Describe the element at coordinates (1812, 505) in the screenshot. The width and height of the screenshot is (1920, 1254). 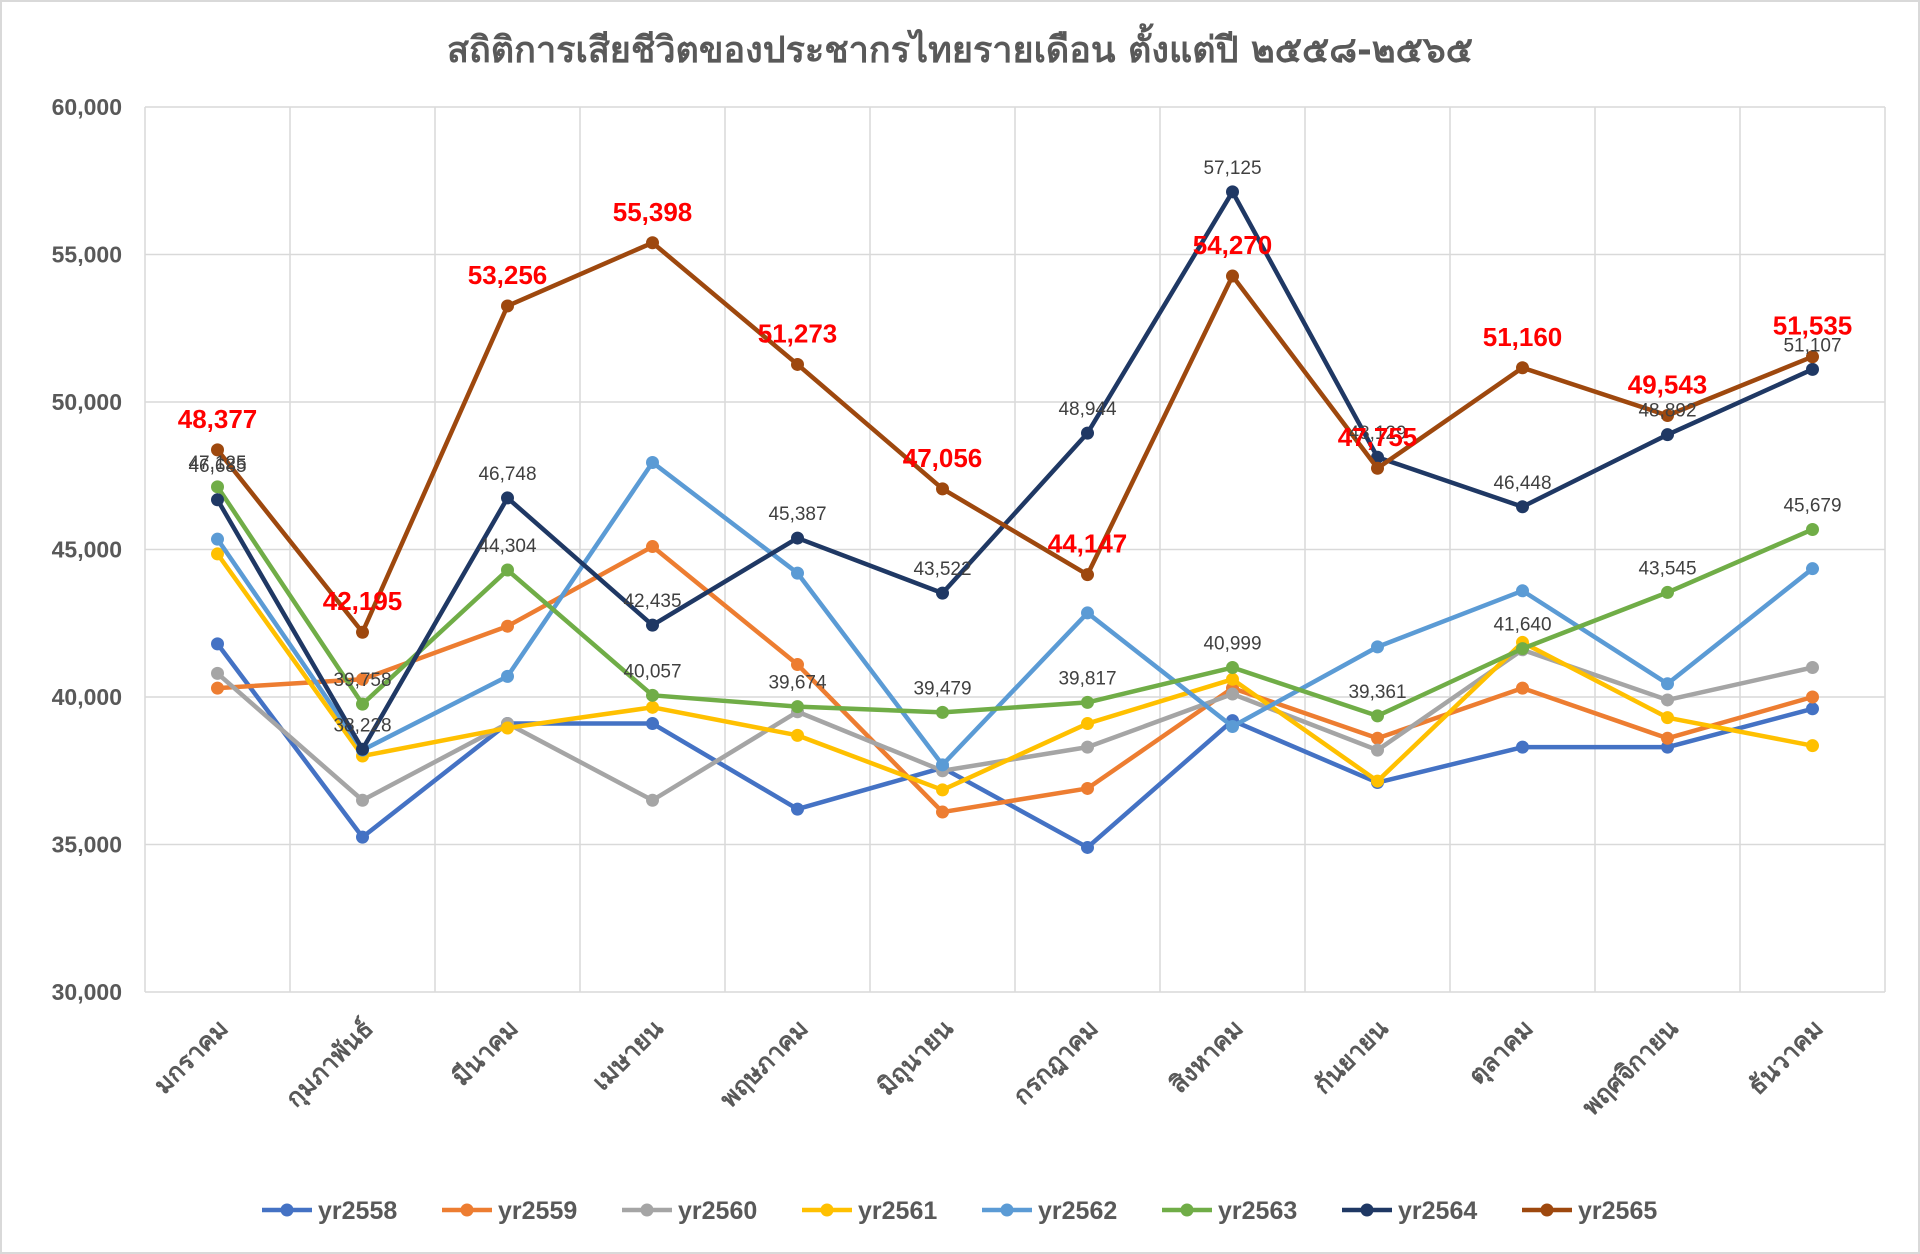
I see `data-label-yr2563: 45,679` at that location.